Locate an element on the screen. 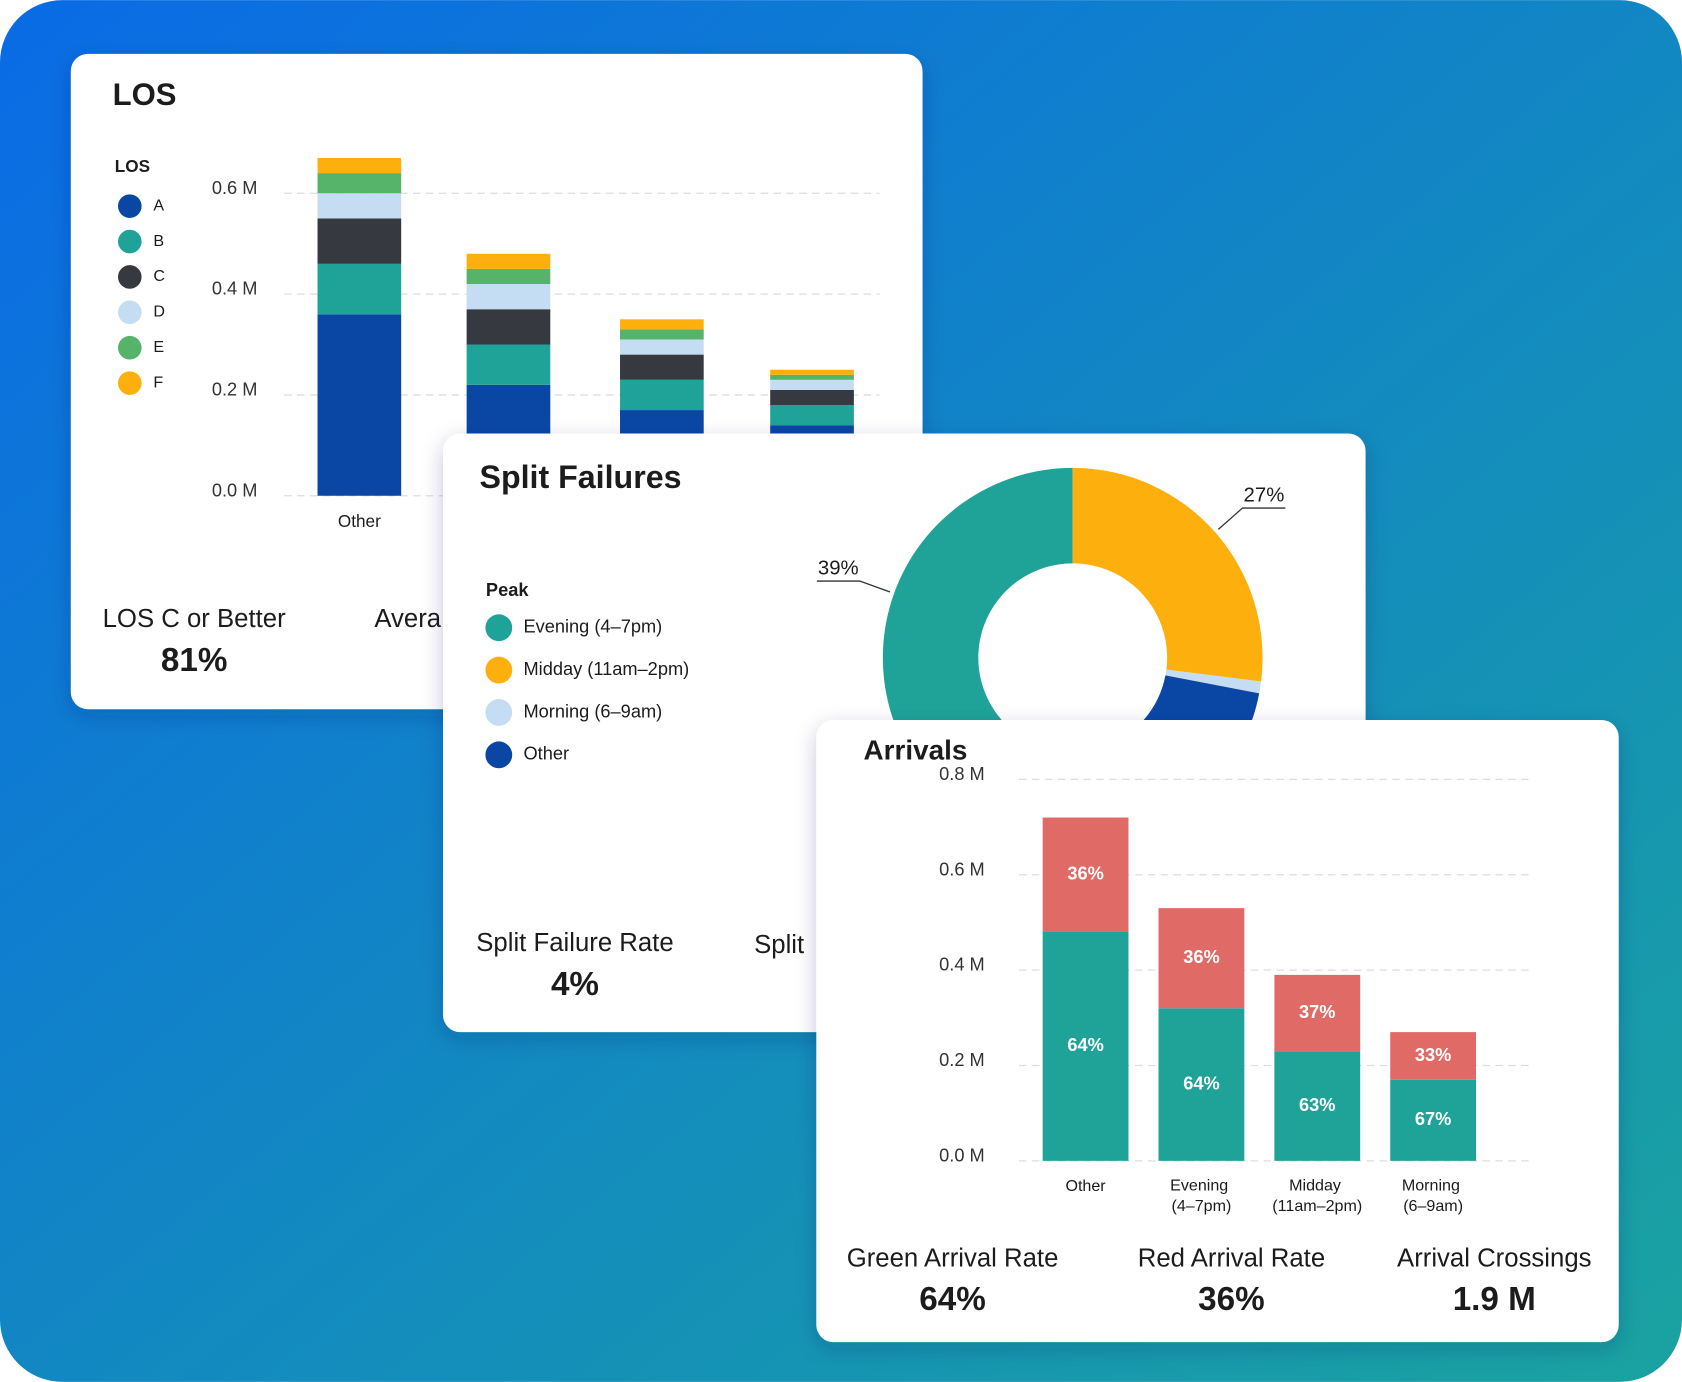 The image size is (1682, 1382). x-tick-label: Midday (11am–2pm) is located at coordinates (1317, 1196).